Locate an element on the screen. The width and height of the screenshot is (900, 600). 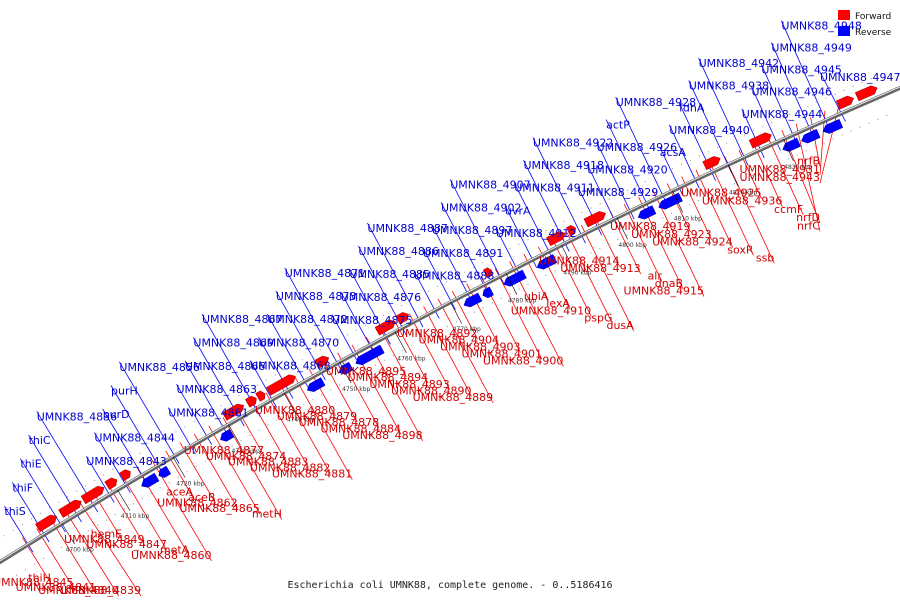
forward-gene-label: UMNK88_4943 is located at coordinates (780, 177).